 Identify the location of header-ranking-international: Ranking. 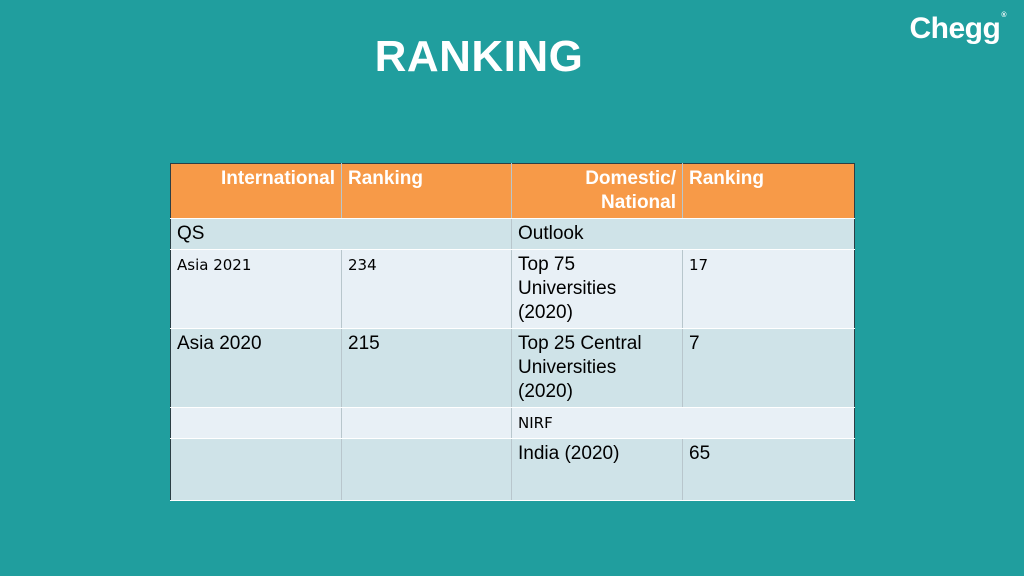
(426, 191).